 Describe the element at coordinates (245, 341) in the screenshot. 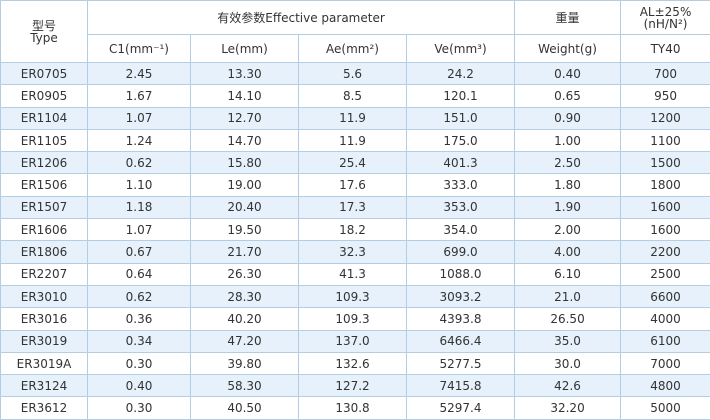

I see `value-cell: 47.20` at that location.